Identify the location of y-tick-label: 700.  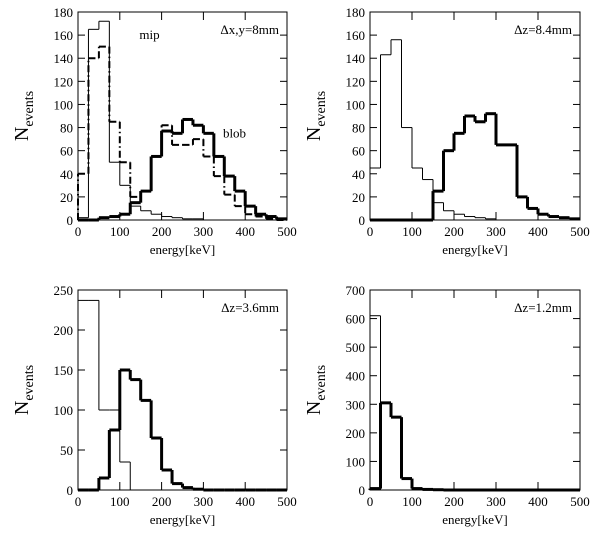
(356, 290).